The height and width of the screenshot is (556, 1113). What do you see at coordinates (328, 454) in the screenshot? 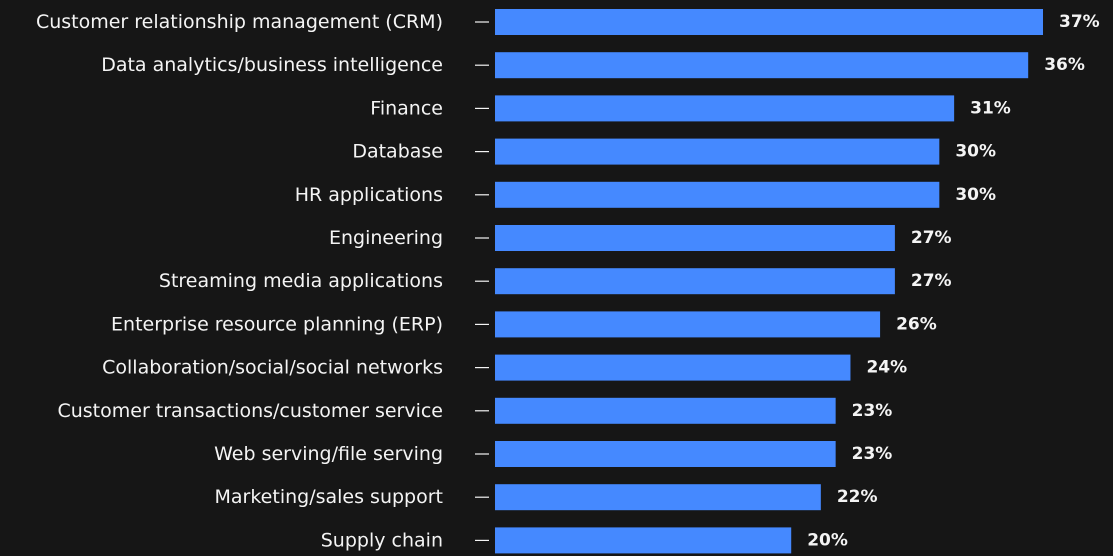
I see `category-label: Web serving/file serving` at bounding box center [328, 454].